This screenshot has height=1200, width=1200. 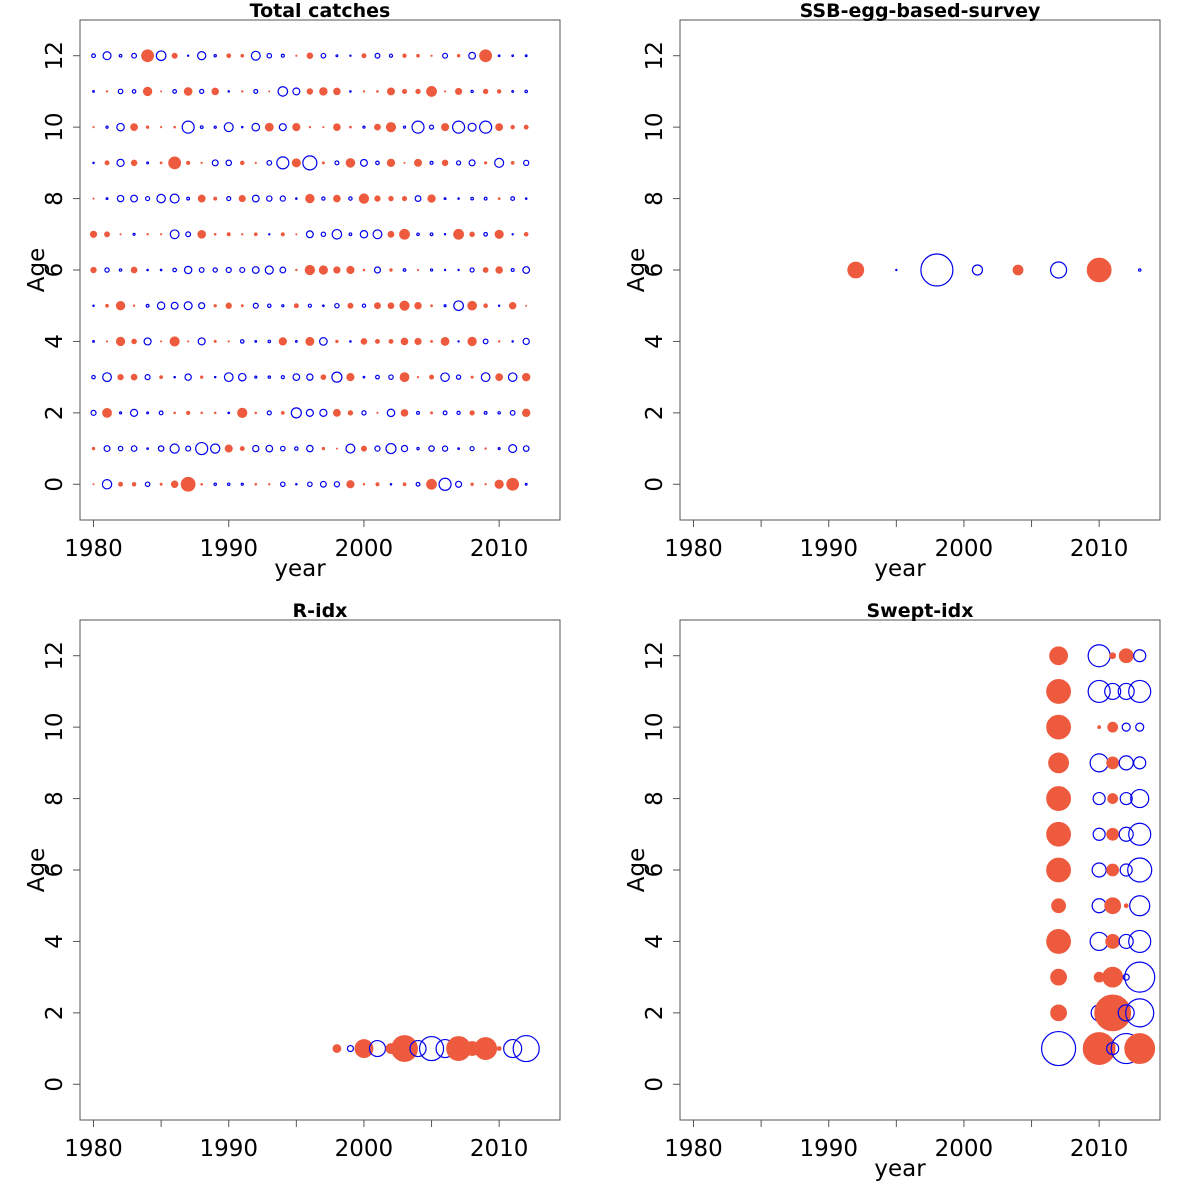 What do you see at coordinates (364, 1149) in the screenshot?
I see `x-tick-label: 2000` at bounding box center [364, 1149].